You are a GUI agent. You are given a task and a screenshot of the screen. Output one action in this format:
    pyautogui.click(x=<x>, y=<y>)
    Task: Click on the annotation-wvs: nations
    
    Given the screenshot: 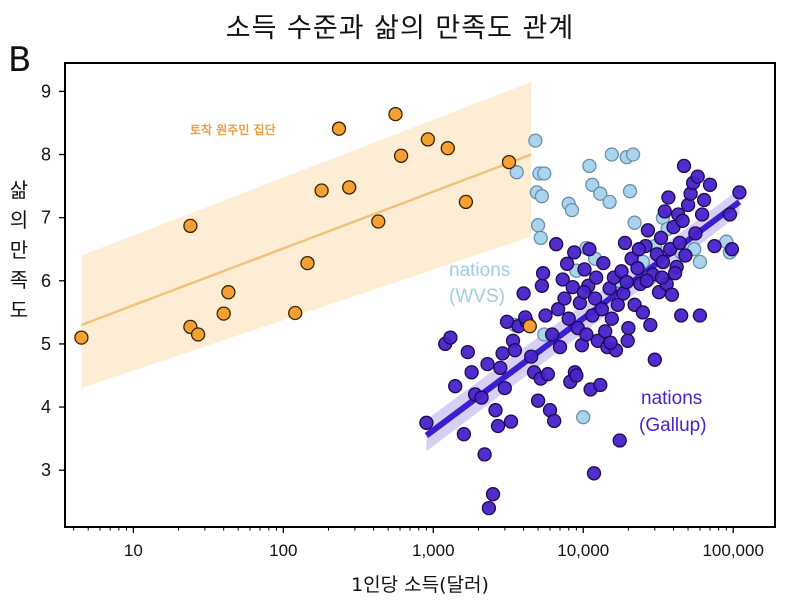 What is the action you would take?
    pyautogui.click(x=479, y=270)
    